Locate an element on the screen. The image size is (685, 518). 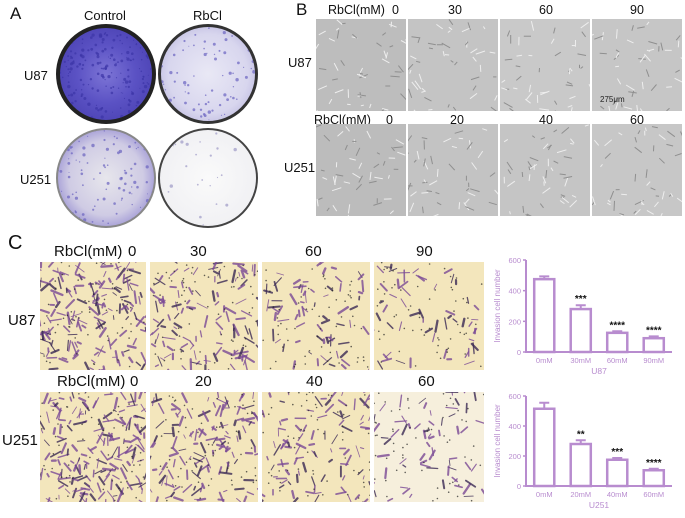
x-tick-label: 90mM is located at coordinates (653, 360).